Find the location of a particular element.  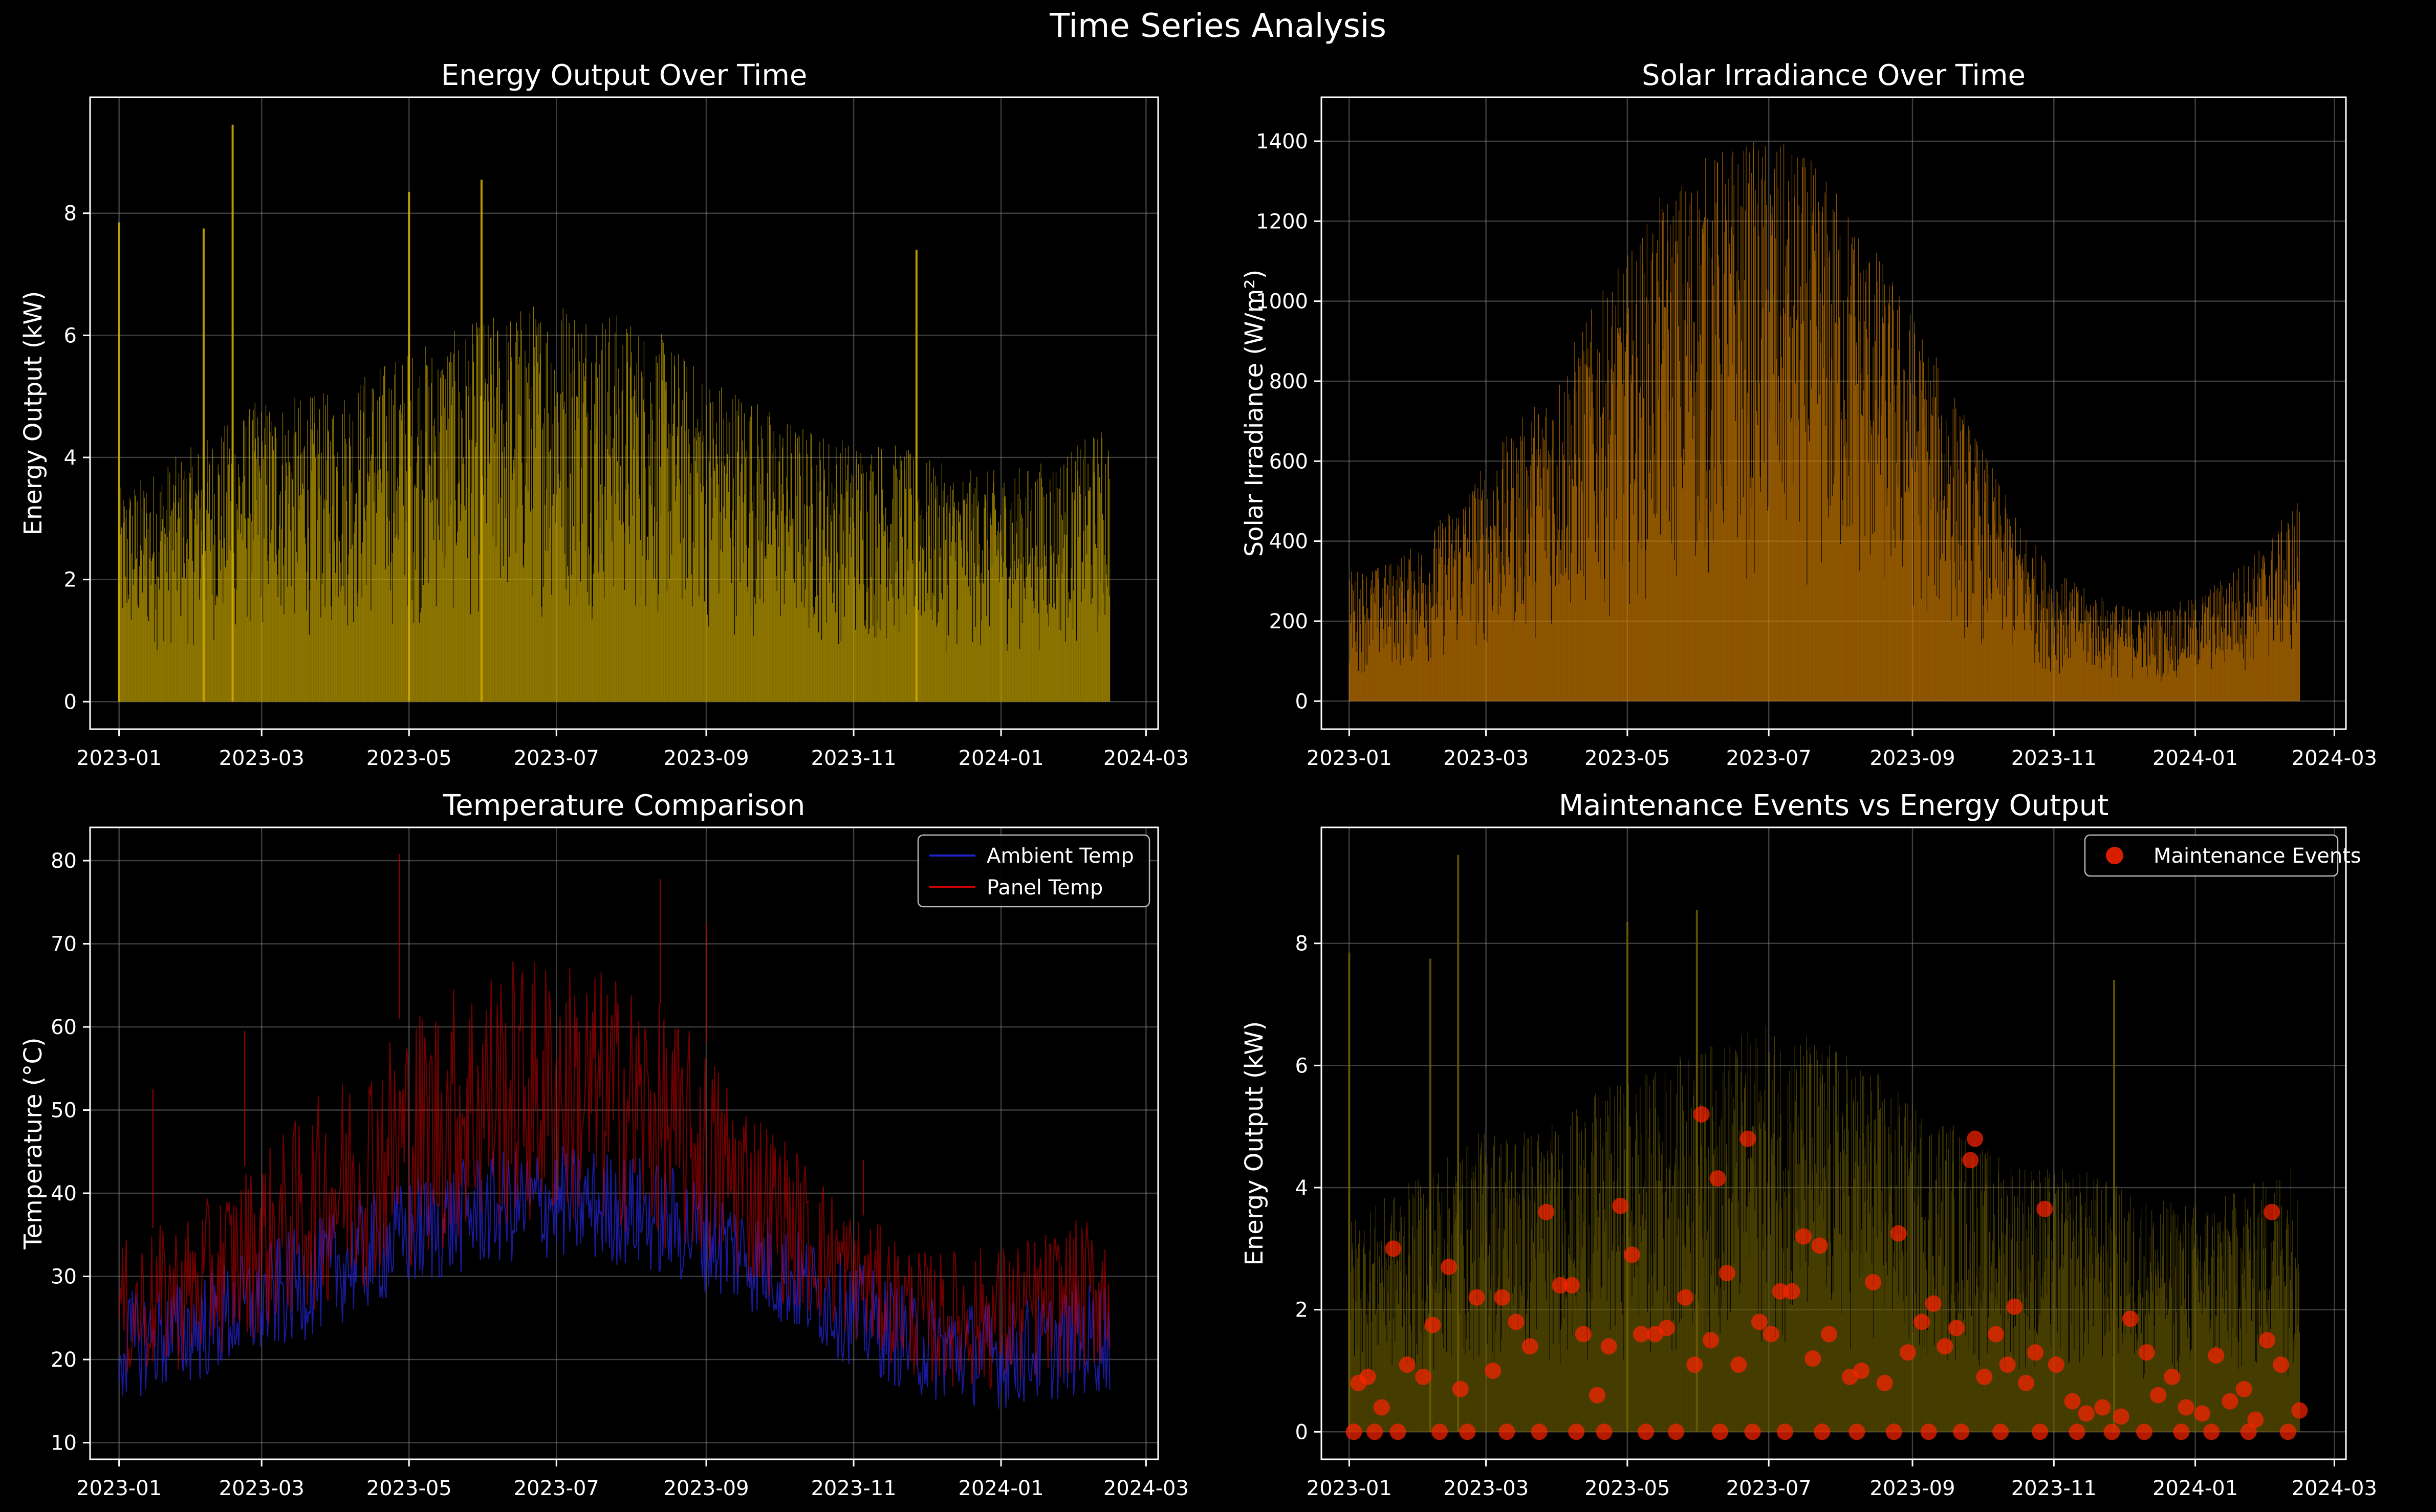

plot-area-irradiance is located at coordinates (1824, 422).